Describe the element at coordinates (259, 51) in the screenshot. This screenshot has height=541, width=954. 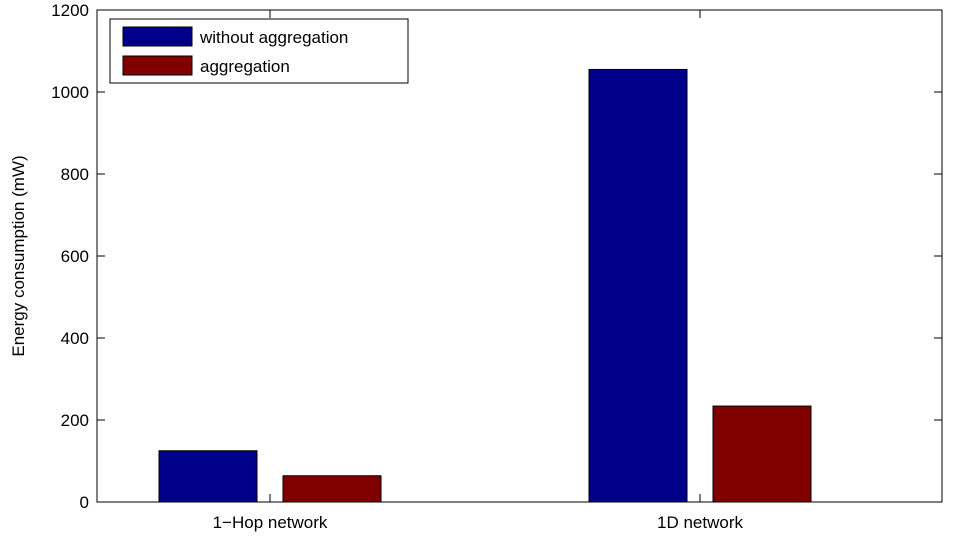
I see `legend: without aggregation aggregation` at that location.